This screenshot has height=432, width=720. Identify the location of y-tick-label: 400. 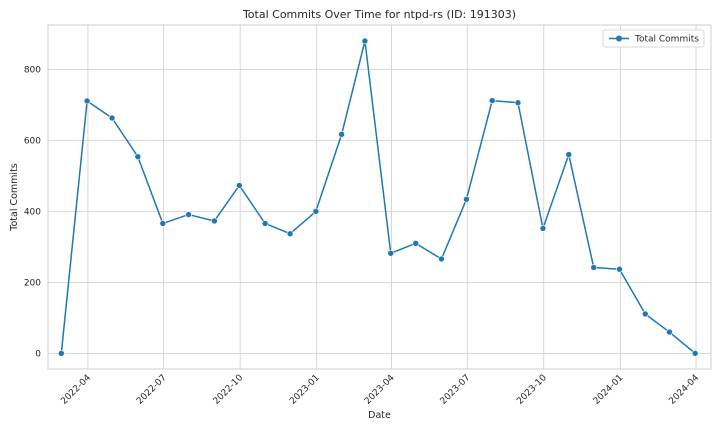
(32, 212).